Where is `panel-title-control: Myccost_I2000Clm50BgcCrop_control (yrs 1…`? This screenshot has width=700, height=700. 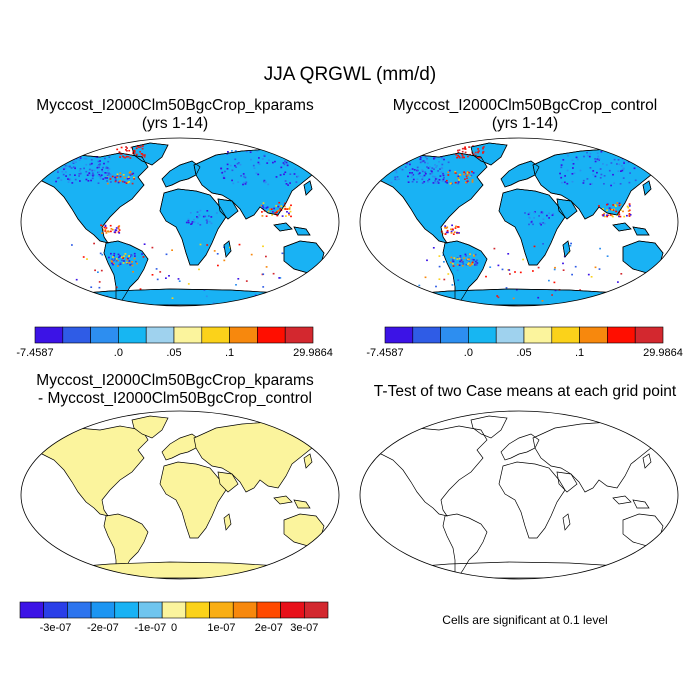 panel-title-control: Myccost_I2000Clm50BgcCrop_control (yrs 1… is located at coordinates (525, 115).